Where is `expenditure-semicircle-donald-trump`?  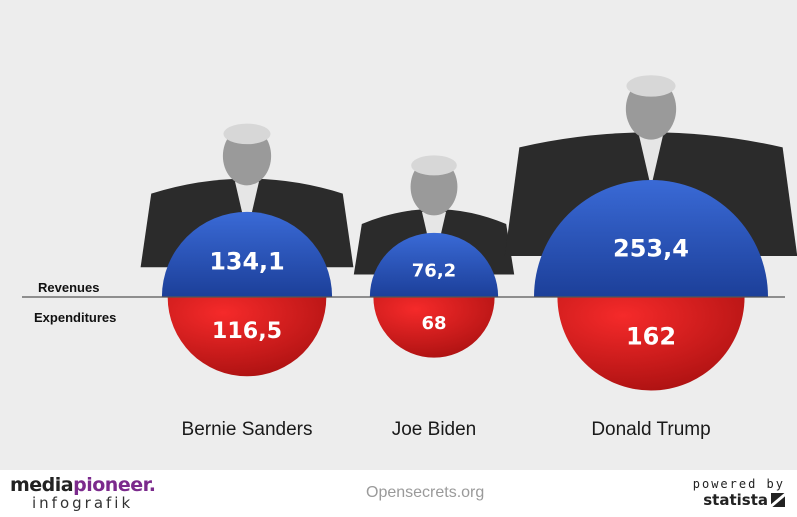 expenditure-semicircle-donald-trump is located at coordinates (651, 344).